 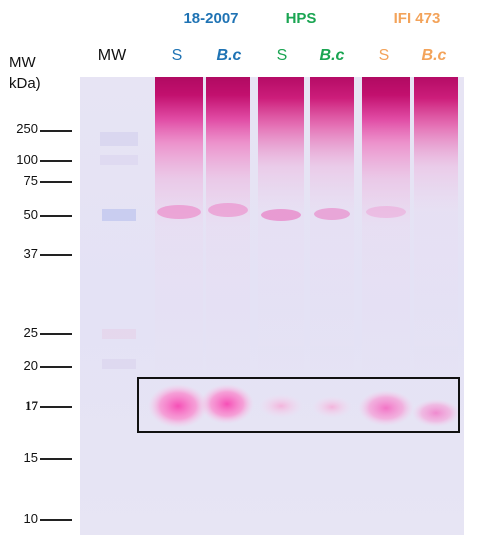 I want to click on marker-label-10: 10, so click(x=30, y=518).